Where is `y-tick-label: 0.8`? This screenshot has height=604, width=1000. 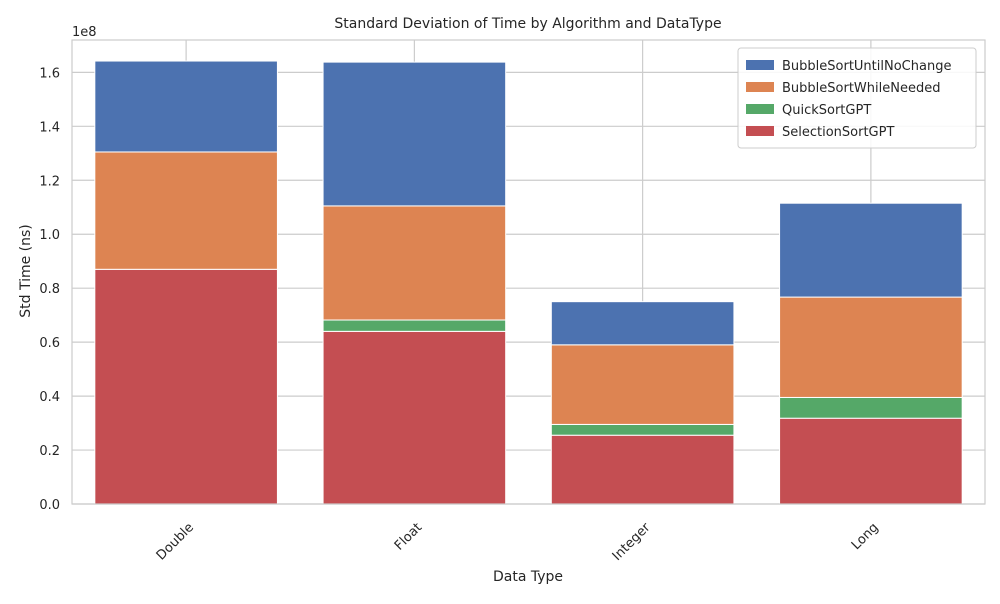 y-tick-label: 0.8 is located at coordinates (49, 289).